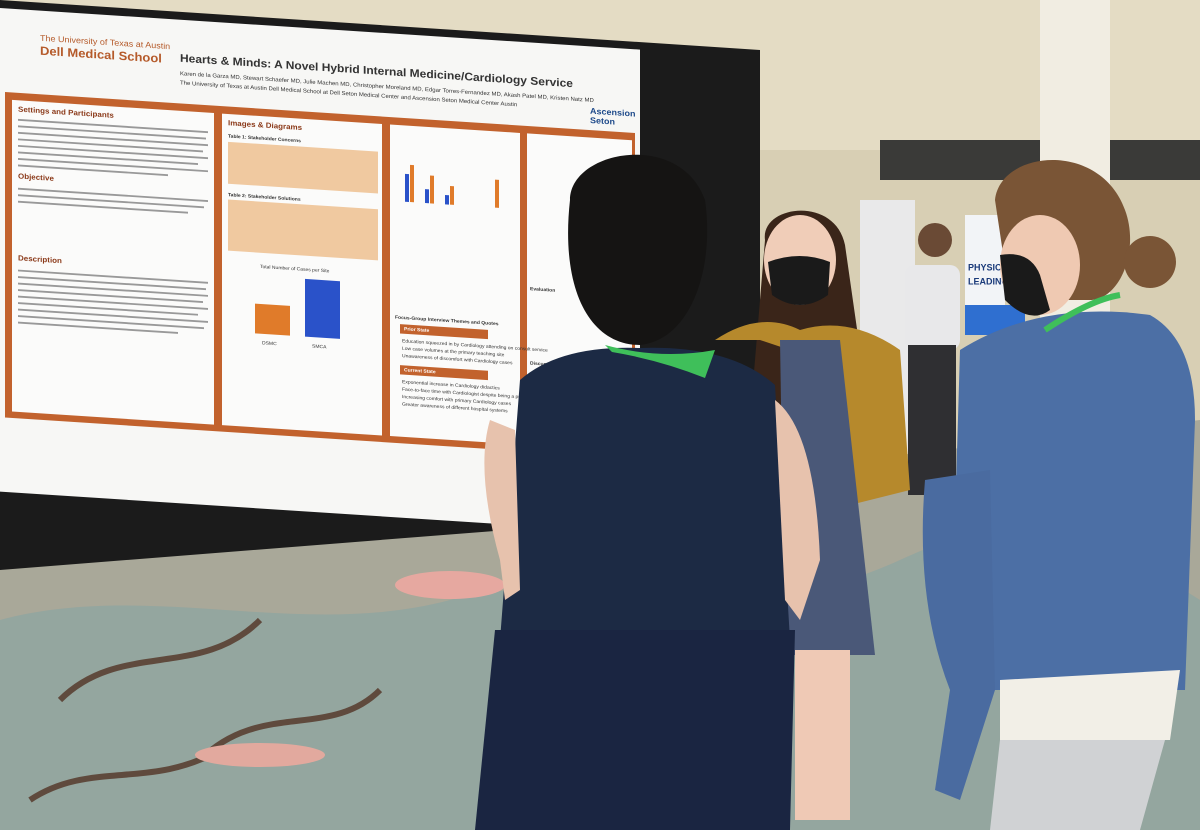 This screenshot has width=1200, height=830. Describe the element at coordinates (1090, 705) in the screenshot. I see `shirt` at that location.